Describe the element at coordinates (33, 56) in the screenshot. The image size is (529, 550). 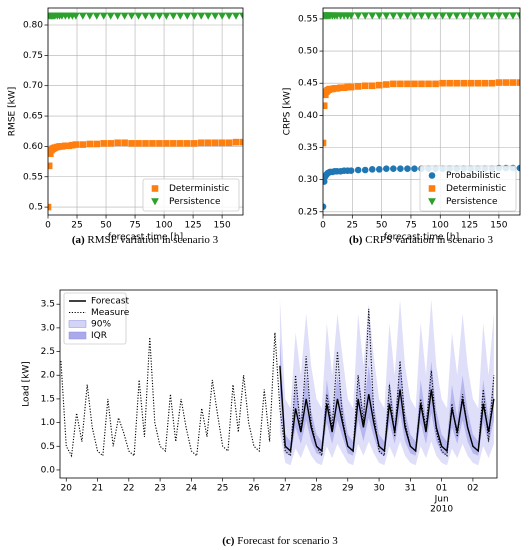
I see `y-tick-label: 0.75` at that location.